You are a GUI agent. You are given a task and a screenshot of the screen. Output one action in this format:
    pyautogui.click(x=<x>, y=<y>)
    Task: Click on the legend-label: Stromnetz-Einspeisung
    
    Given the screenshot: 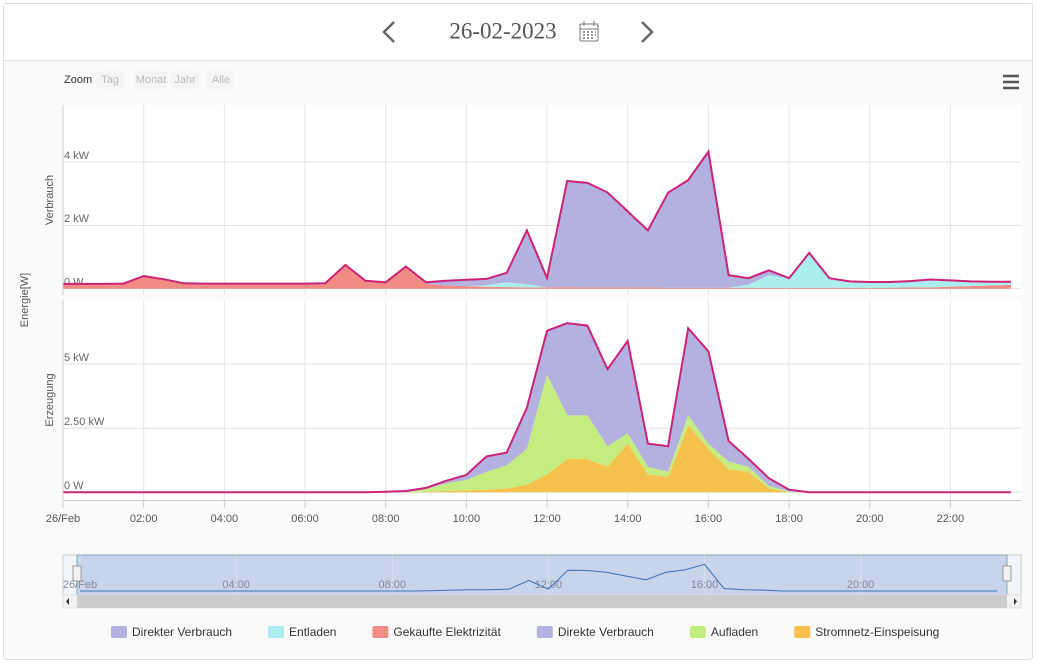 What is the action you would take?
    pyautogui.click(x=877, y=632)
    